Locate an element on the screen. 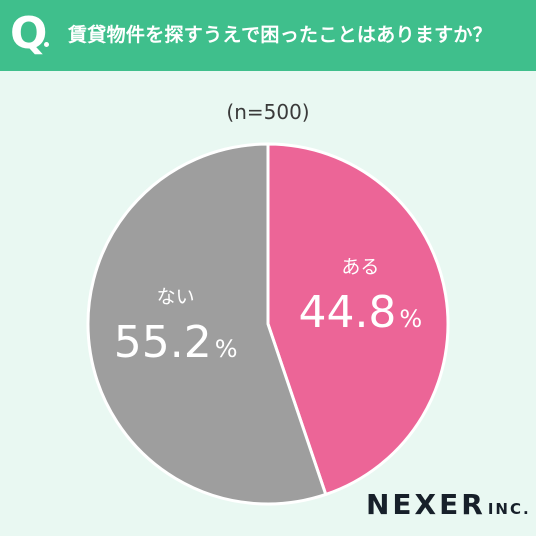 The image size is (536, 536). slice-label-2: ない is located at coordinates (176, 297).